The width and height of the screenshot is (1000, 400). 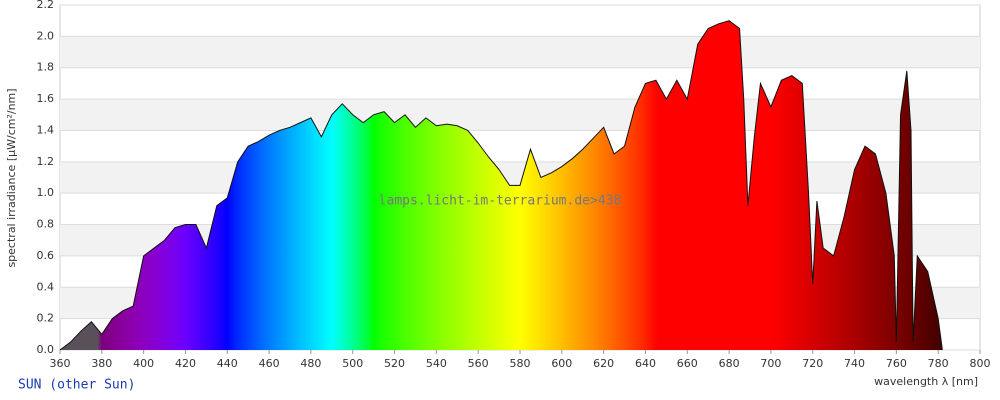 What do you see at coordinates (478, 363) in the screenshot?
I see `x-tick-label: 560` at bounding box center [478, 363].